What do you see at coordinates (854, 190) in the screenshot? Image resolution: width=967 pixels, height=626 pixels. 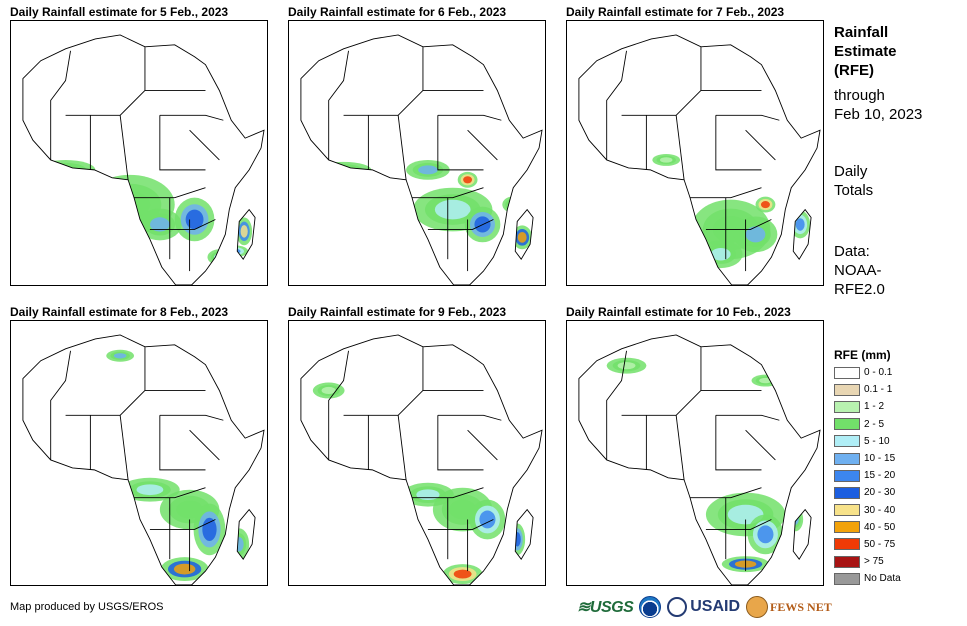 I see `totals-line: Totals` at bounding box center [854, 190].